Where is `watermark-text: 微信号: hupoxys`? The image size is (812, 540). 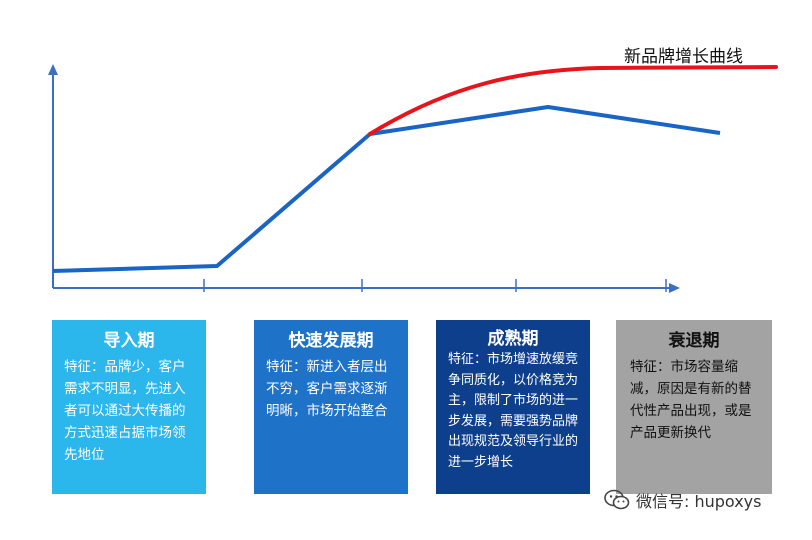 watermark-text: 微信号: hupoxys is located at coordinates (699, 501).